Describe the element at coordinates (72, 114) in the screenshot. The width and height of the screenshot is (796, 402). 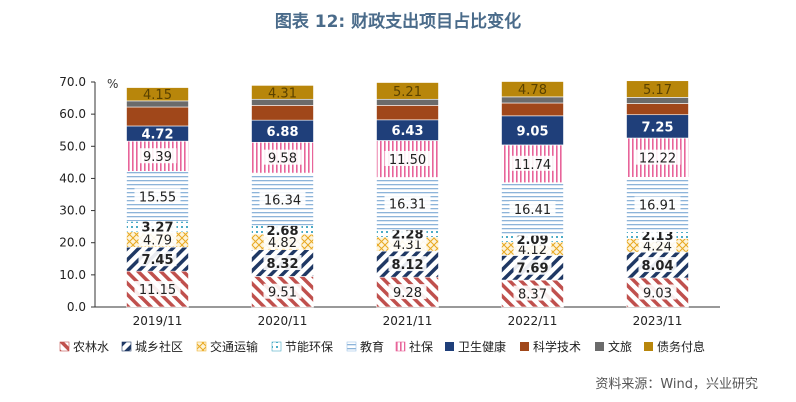
I see `y-tick-label: 60.0` at that location.